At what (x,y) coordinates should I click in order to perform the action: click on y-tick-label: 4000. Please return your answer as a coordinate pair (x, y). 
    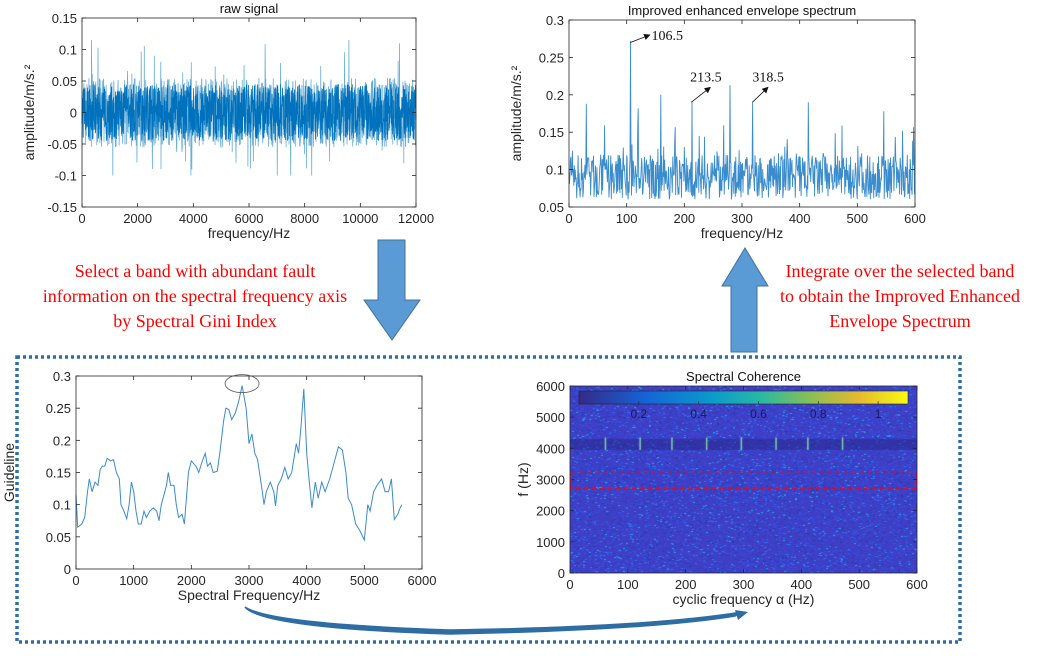
    Looking at the image, I should click on (550, 448).